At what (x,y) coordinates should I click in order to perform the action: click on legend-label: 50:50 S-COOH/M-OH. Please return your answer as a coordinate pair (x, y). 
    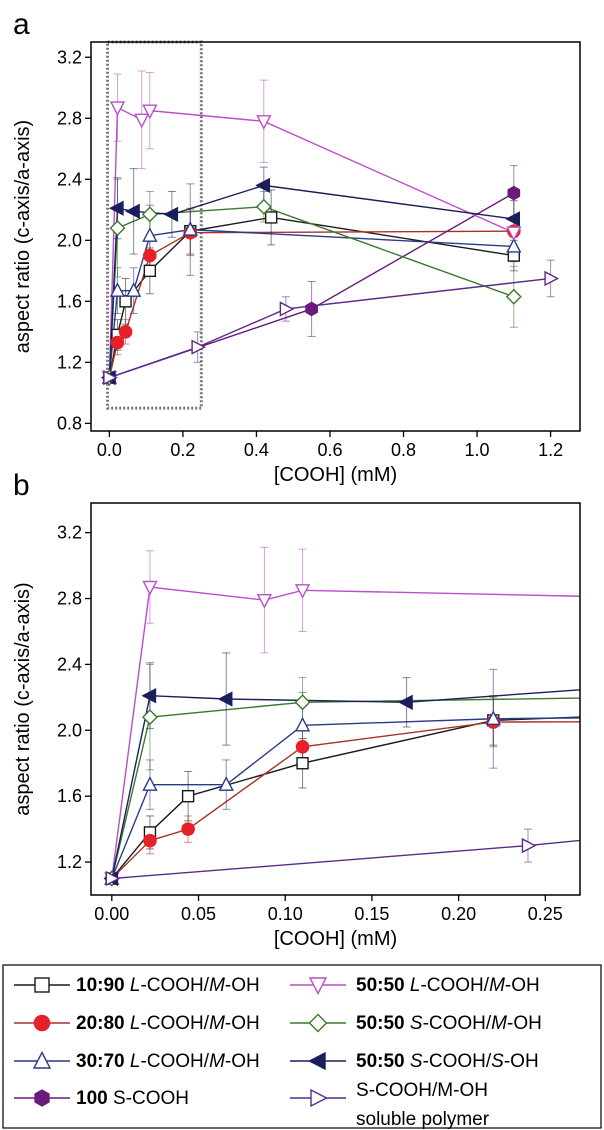
    Looking at the image, I should click on (449, 1023).